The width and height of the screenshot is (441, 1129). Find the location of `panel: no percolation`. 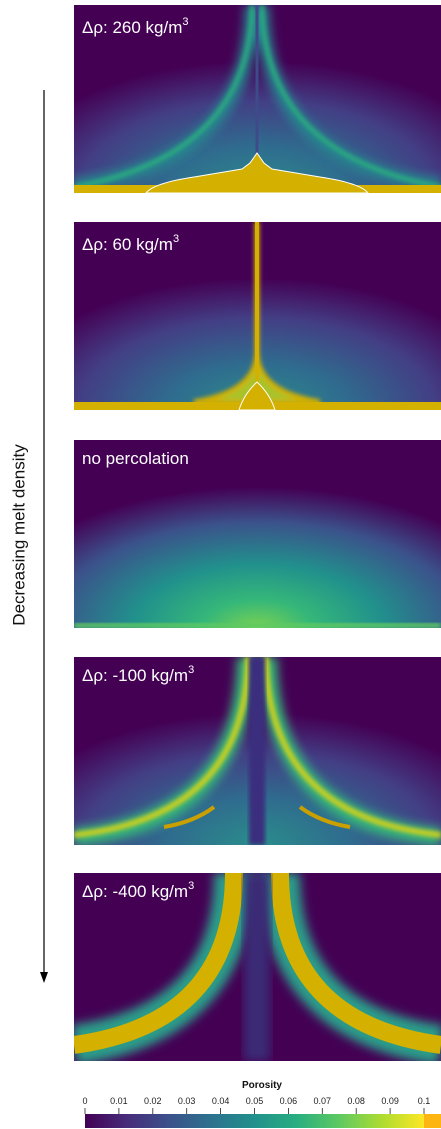

panel: no percolation is located at coordinates (257, 534).